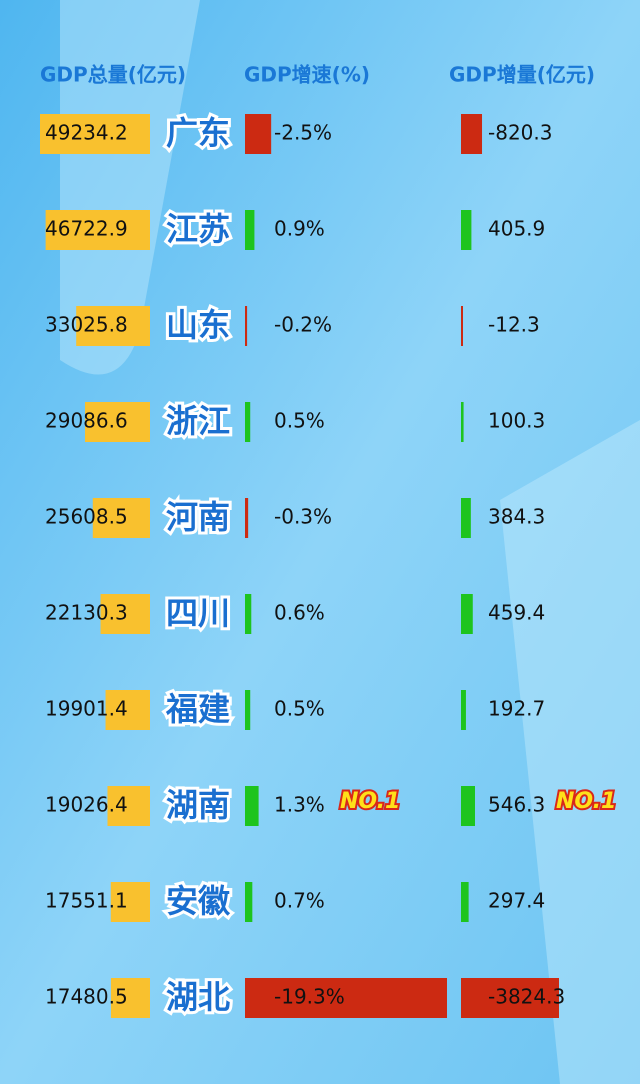 This screenshot has height=1084, width=640. Describe the element at coordinates (516, 229) in the screenshot. I see `change-value: 405.9` at that location.